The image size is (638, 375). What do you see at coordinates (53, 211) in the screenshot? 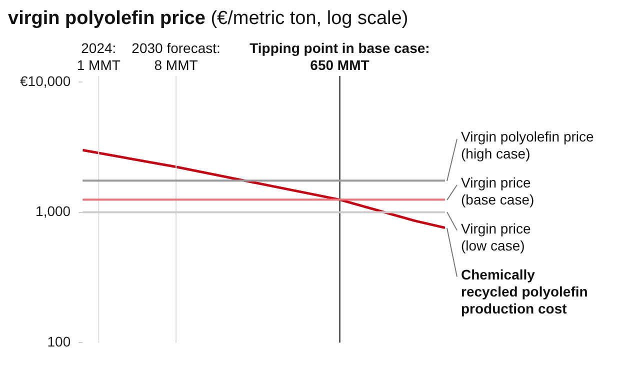
I see `y-tick-label: 1,000` at bounding box center [53, 211].